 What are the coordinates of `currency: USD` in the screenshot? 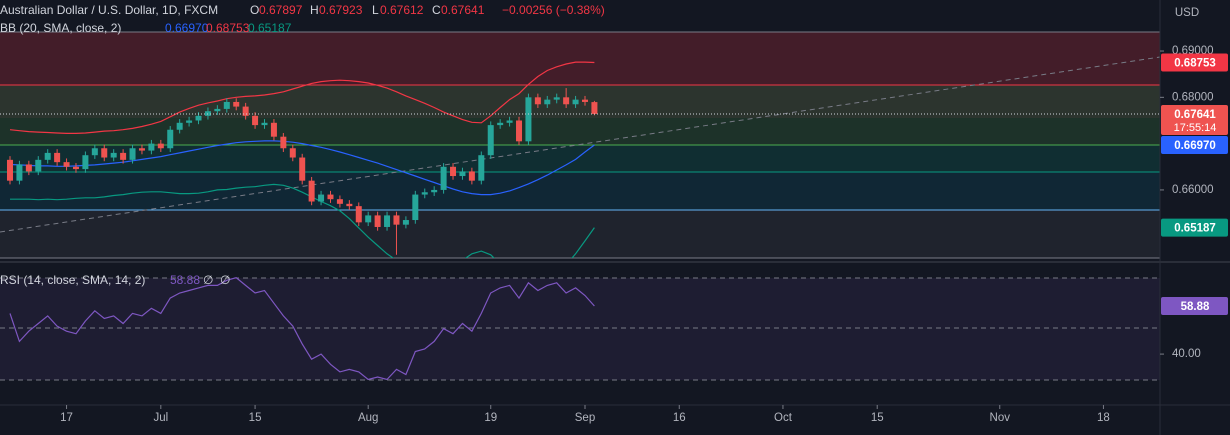 It's located at (1187, 13).